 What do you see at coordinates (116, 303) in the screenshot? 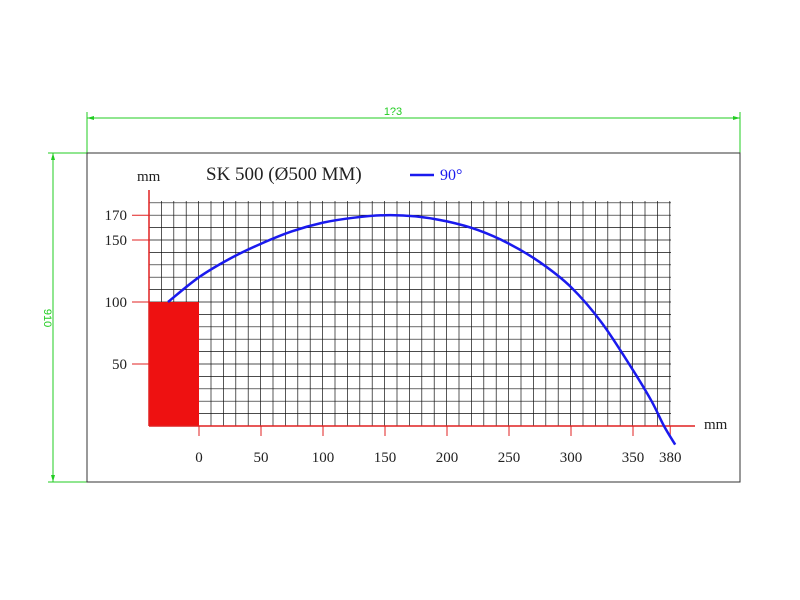
I see `y-tick-label: 100` at bounding box center [116, 303].